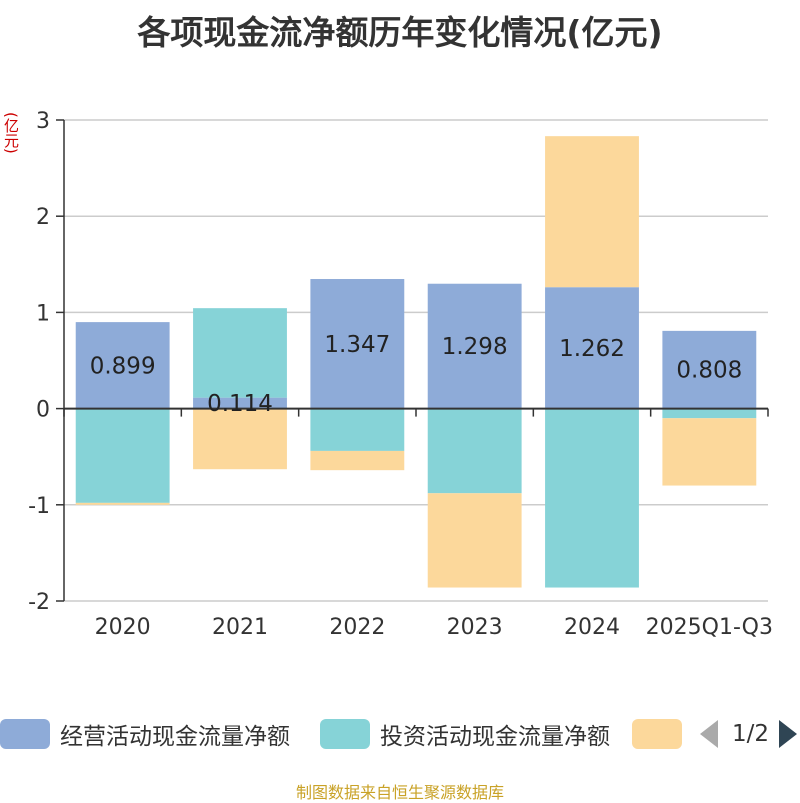 This screenshot has width=800, height=803. What do you see at coordinates (592, 498) in the screenshot?
I see `bar-1-2024` at bounding box center [592, 498].